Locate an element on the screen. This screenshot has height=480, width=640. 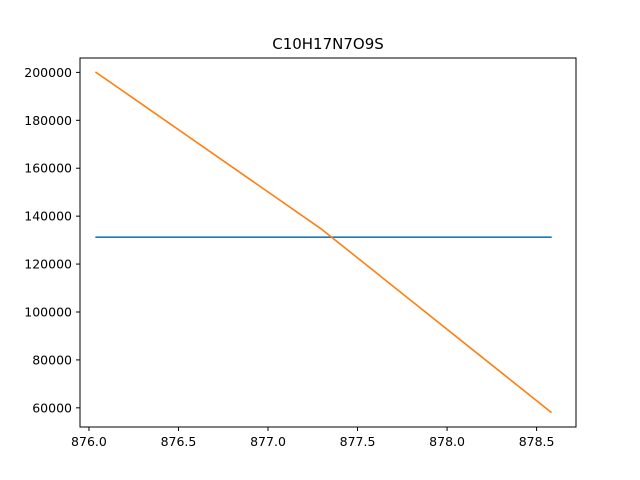
x-tick-label: 878.5 is located at coordinates (537, 441).